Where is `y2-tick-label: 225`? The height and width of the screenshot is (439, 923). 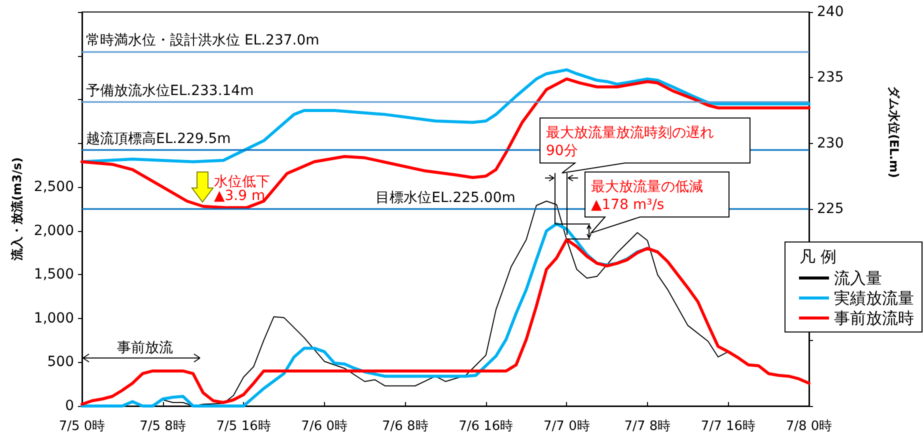
y2-tick-label: 225 is located at coordinates (830, 209).